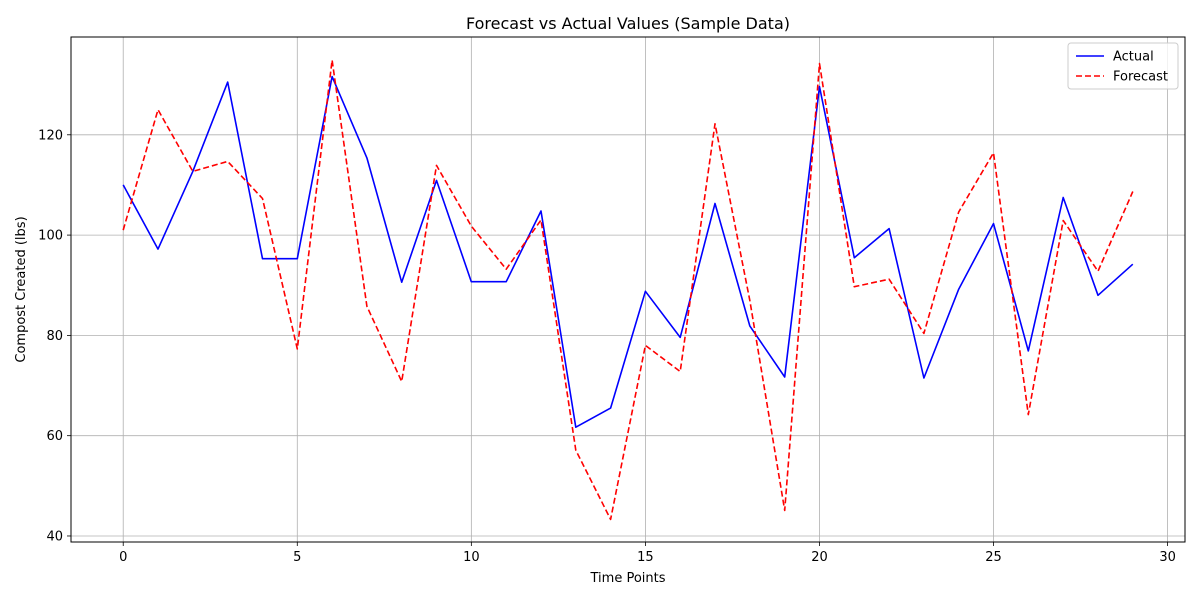 Image resolution: width=1200 pixels, height=600 pixels. I want to click on legend-box, so click(1123, 66).